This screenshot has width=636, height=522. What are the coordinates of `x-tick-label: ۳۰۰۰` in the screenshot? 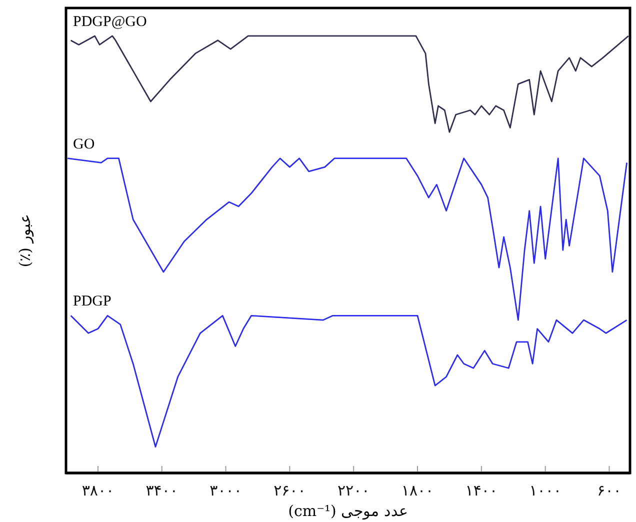 It's located at (226, 491).